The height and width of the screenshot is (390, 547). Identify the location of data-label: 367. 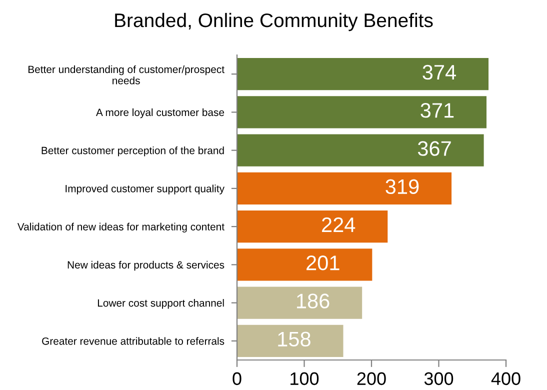
(434, 148).